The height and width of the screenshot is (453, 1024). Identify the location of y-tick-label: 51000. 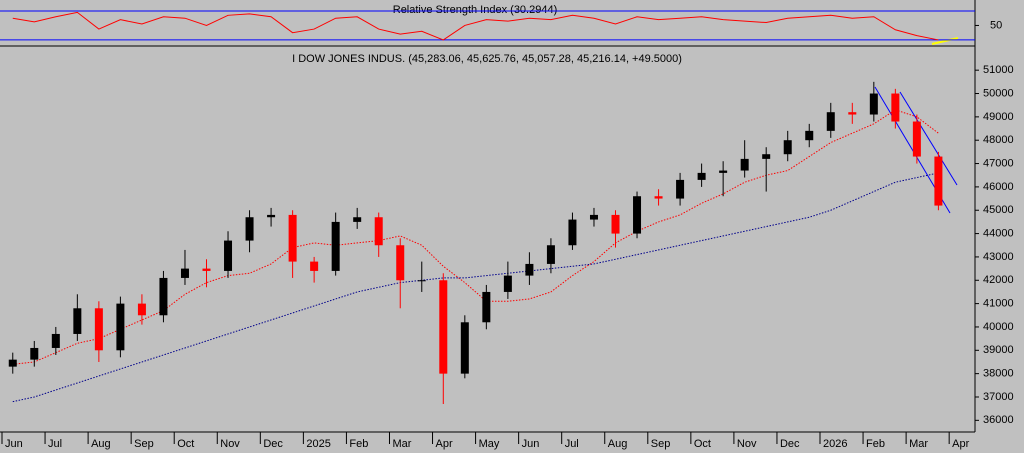
(998, 70).